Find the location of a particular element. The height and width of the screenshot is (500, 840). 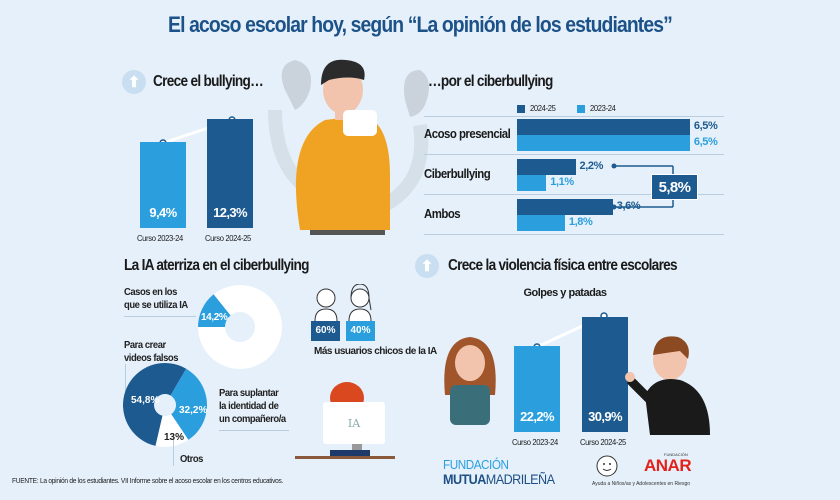

section-title-ia: La IA aterriza en el ciberbullying is located at coordinates (216, 265).